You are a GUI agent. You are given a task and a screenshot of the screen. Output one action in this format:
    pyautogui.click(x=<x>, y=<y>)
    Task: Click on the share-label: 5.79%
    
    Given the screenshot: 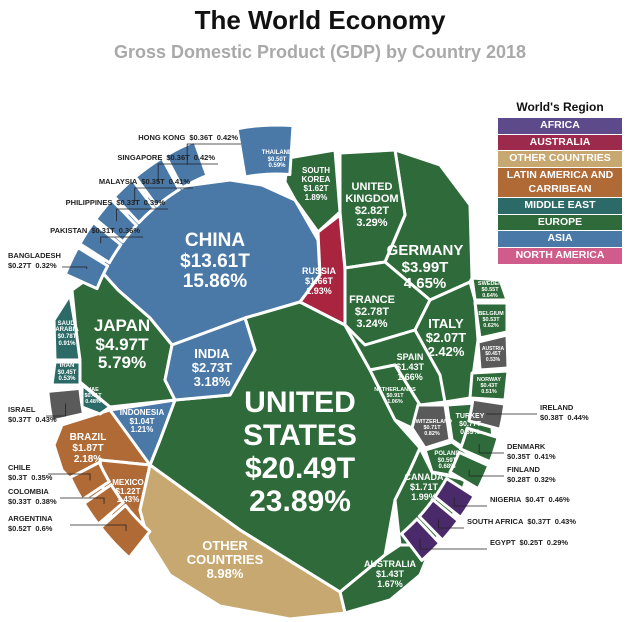 What is the action you would take?
    pyautogui.click(x=122, y=363)
    